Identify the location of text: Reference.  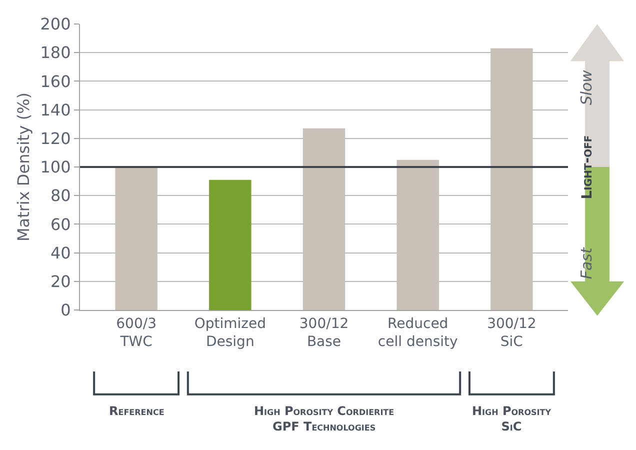
(136, 411).